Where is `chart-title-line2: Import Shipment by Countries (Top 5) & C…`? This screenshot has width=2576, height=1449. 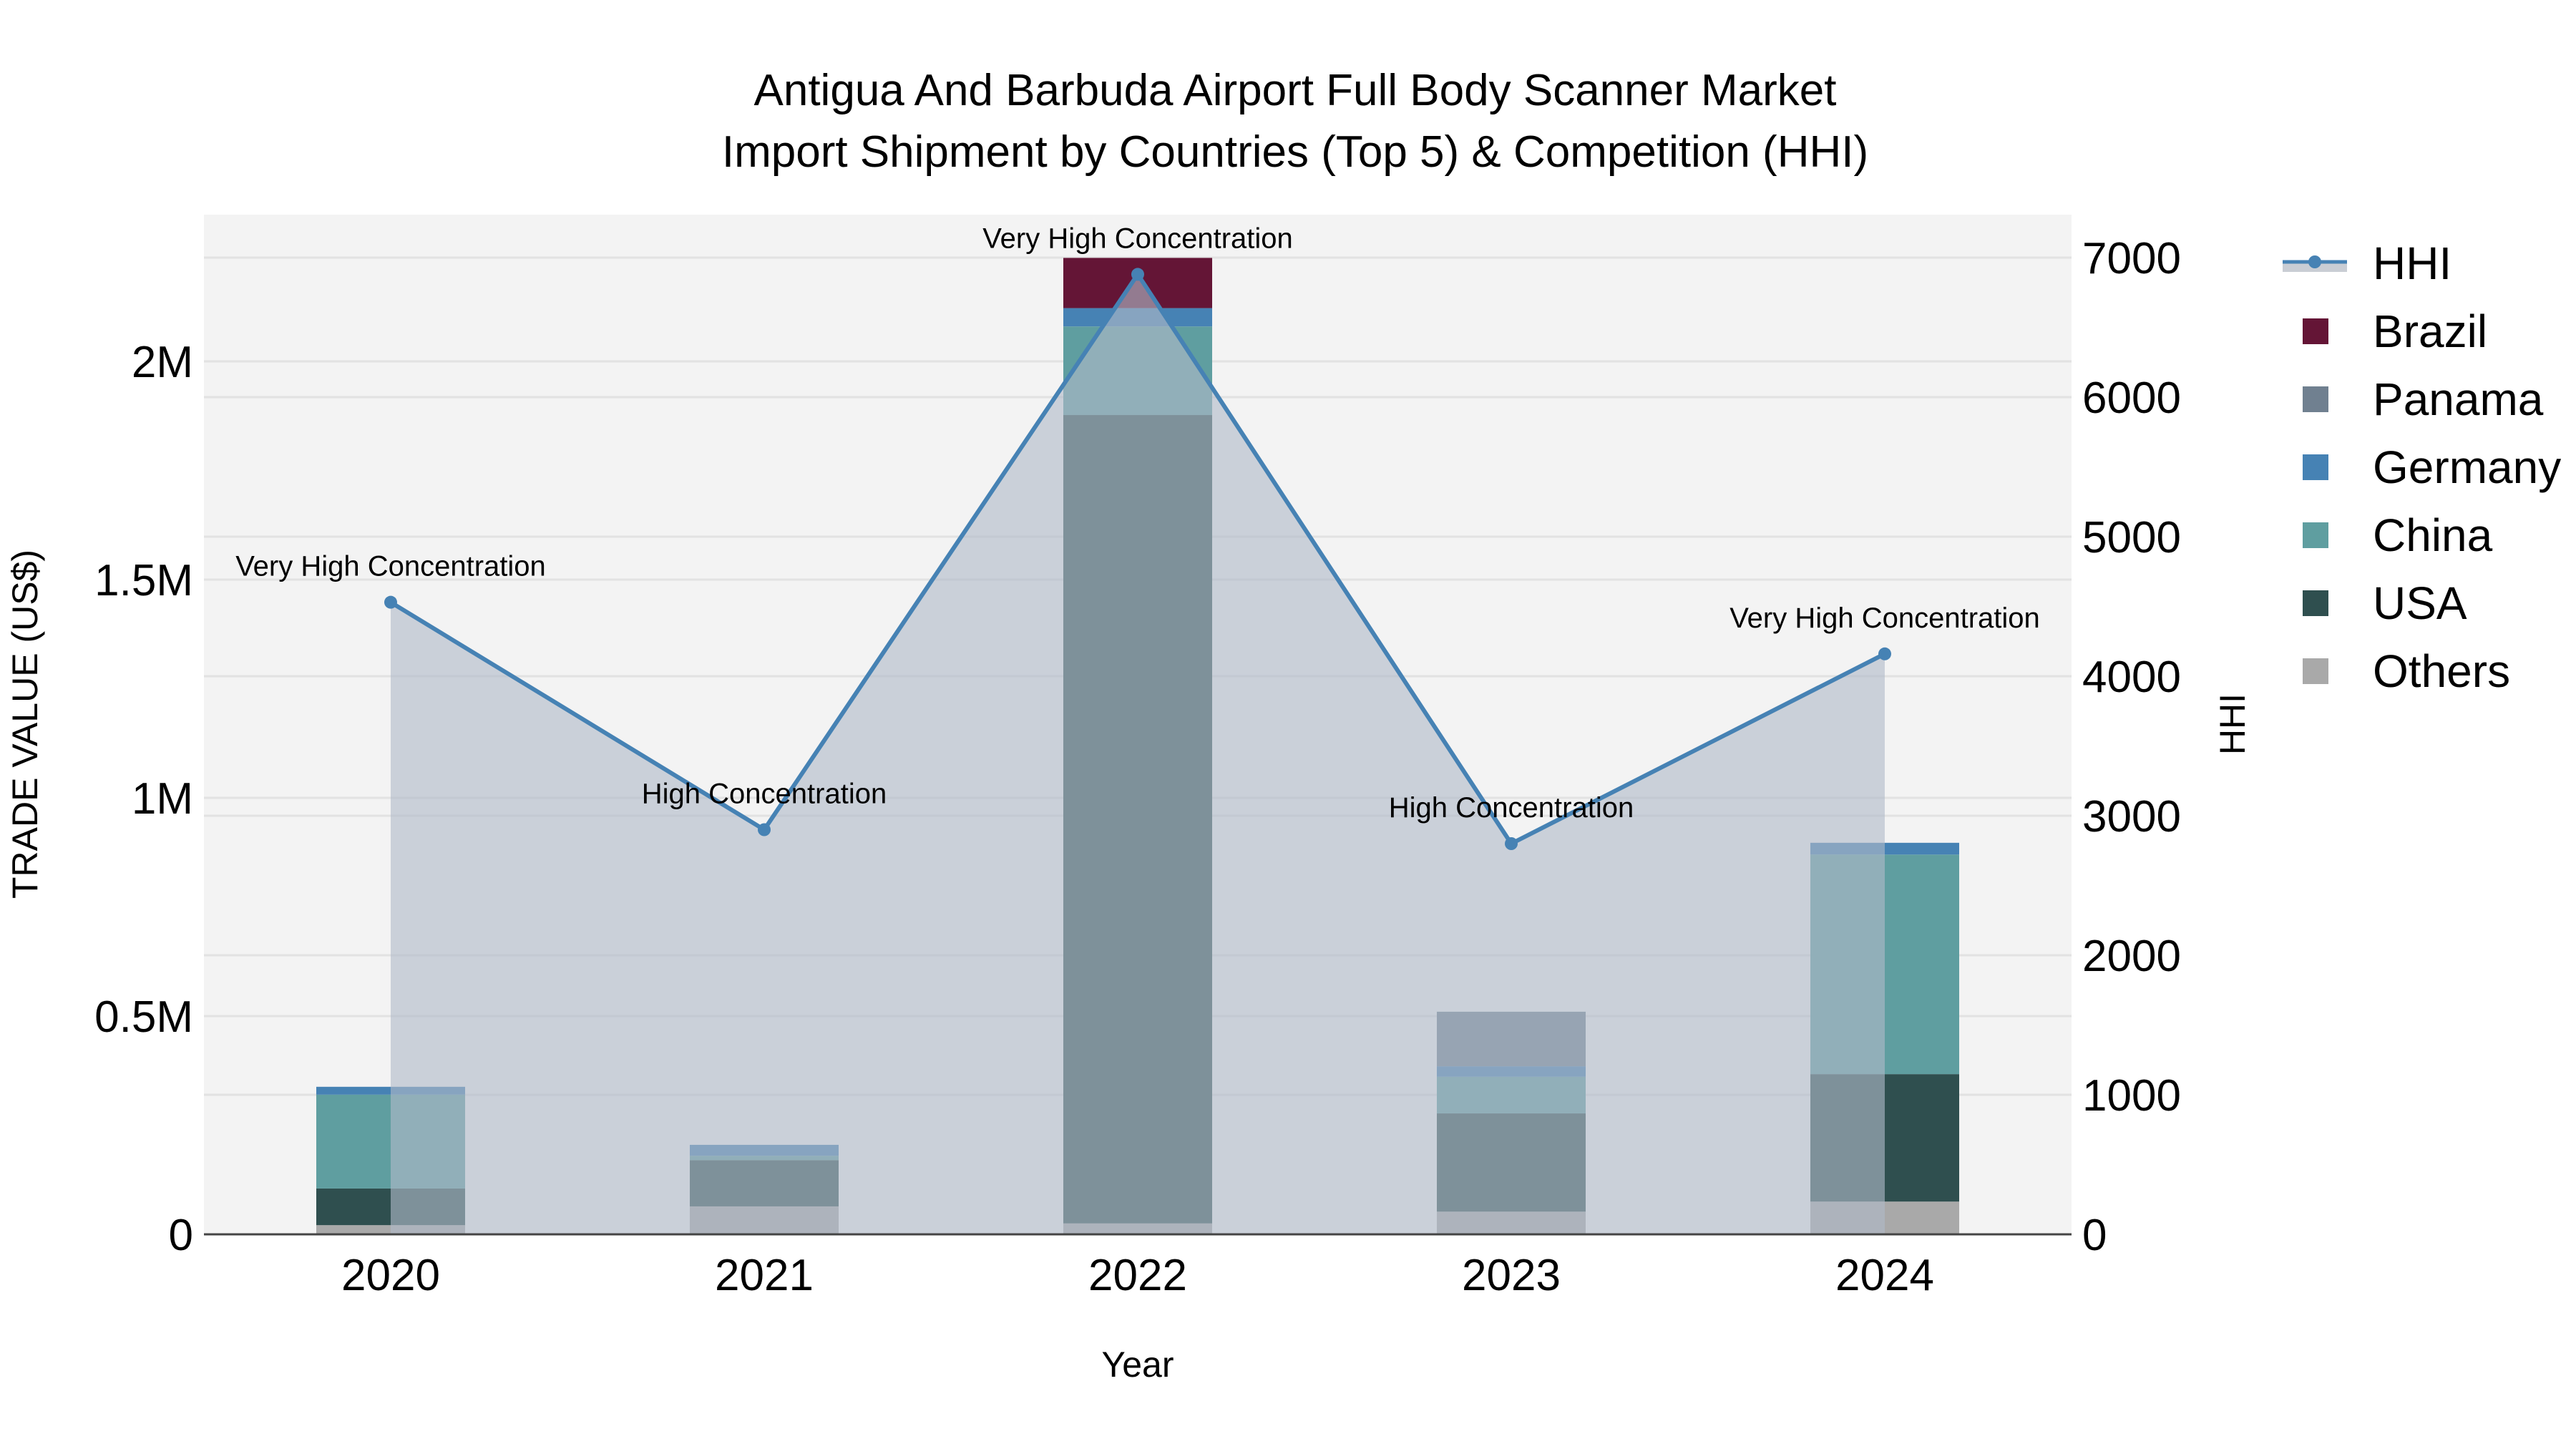
chart-title-line2: Import Shipment by Countries (Top 5) & C… is located at coordinates (1295, 152).